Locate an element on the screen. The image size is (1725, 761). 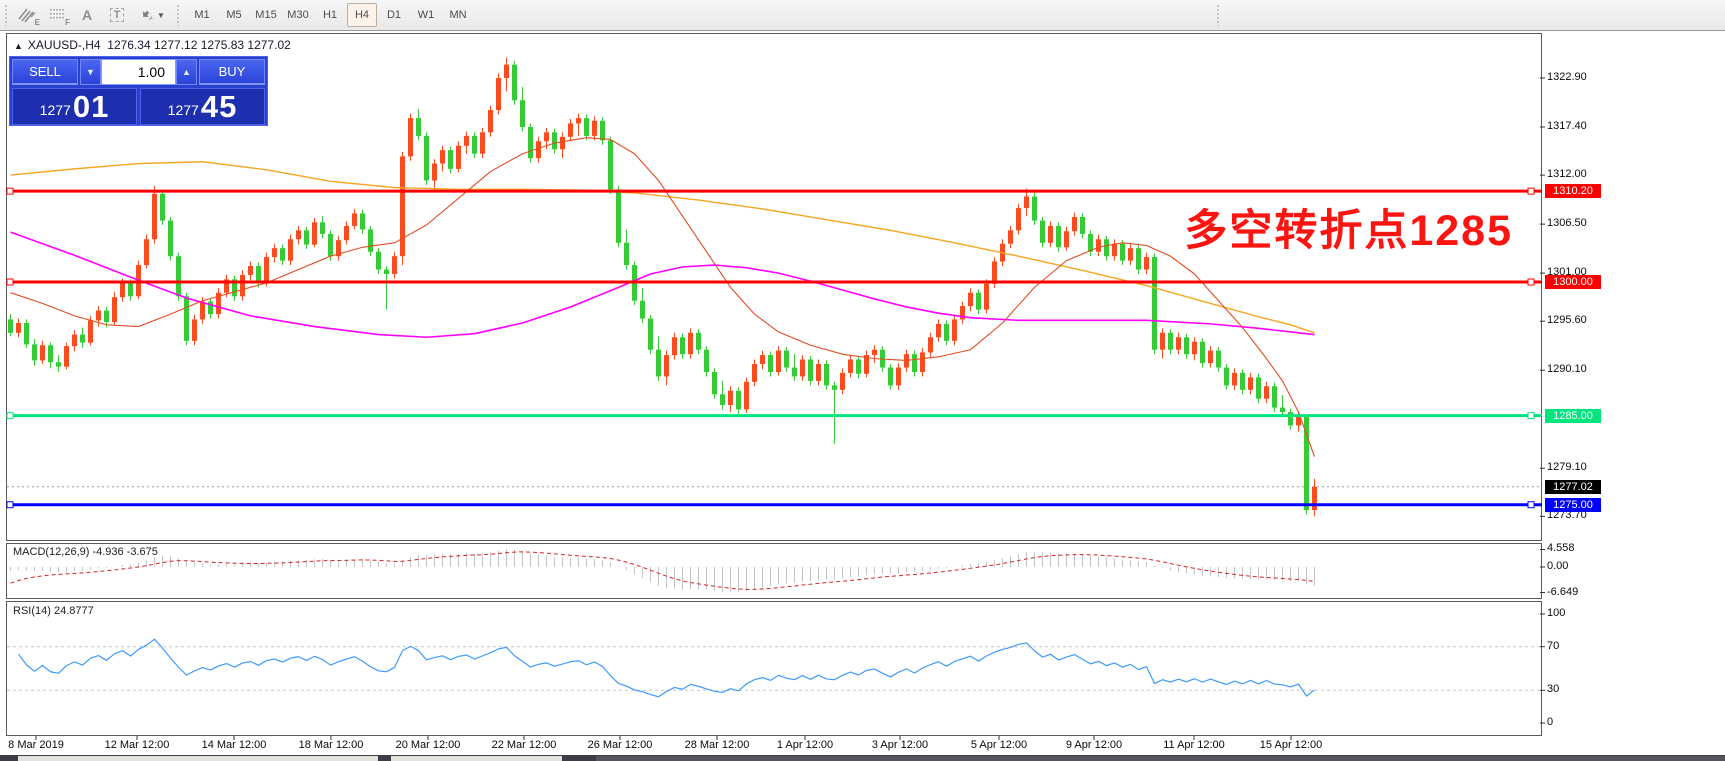
timeframe-button-m15: M15 is located at coordinates (266, 15).